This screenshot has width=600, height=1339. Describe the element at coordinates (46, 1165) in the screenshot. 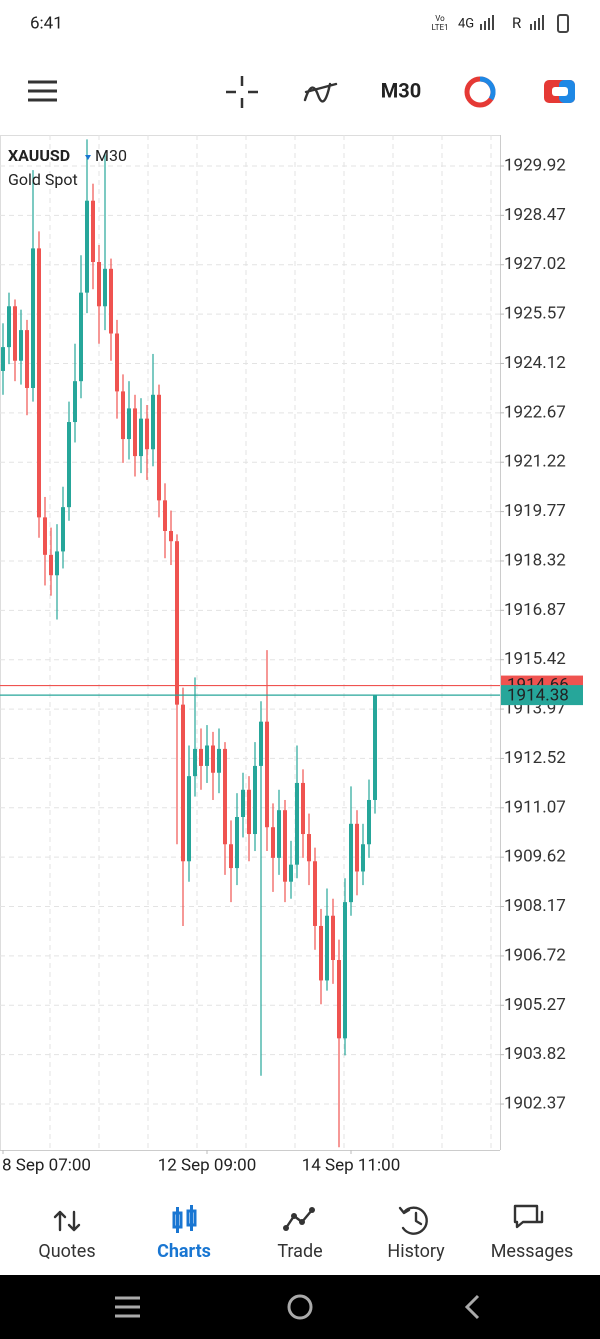

I see `x-tick-label: 8 Sep 07:00` at that location.